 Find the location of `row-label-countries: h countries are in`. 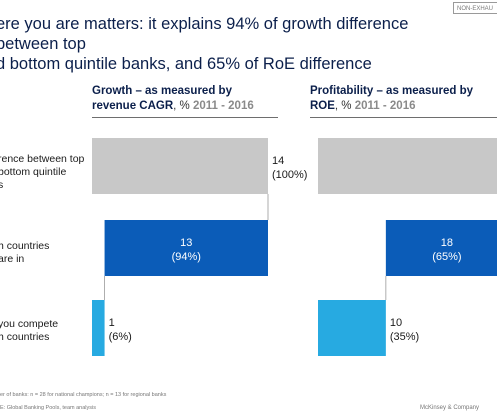

row-label-countries: h countries are in is located at coordinates (25, 252).